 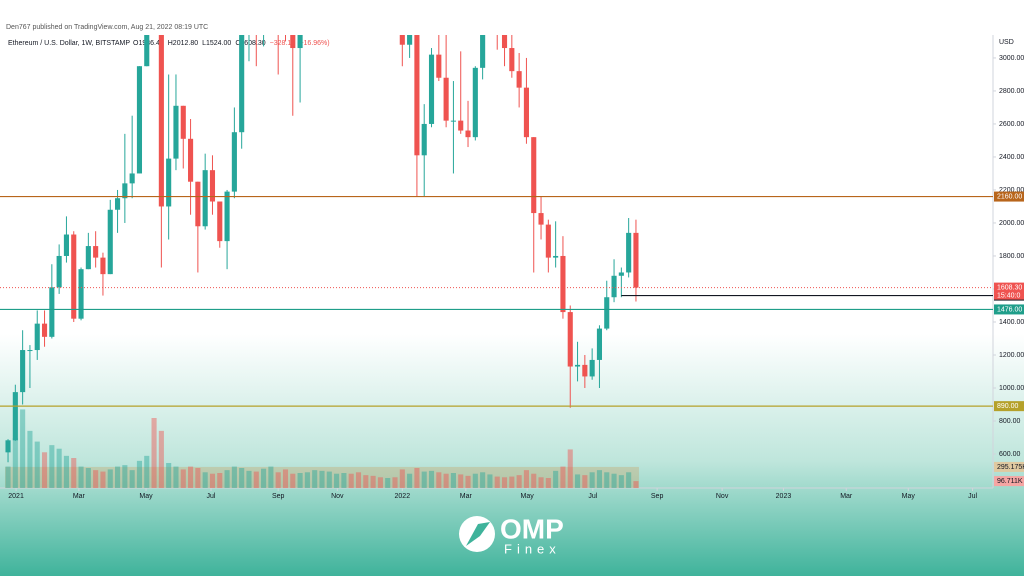 What do you see at coordinates (1011, 58) in the screenshot?
I see `y-tick-label: 3000.00` at bounding box center [1011, 58].